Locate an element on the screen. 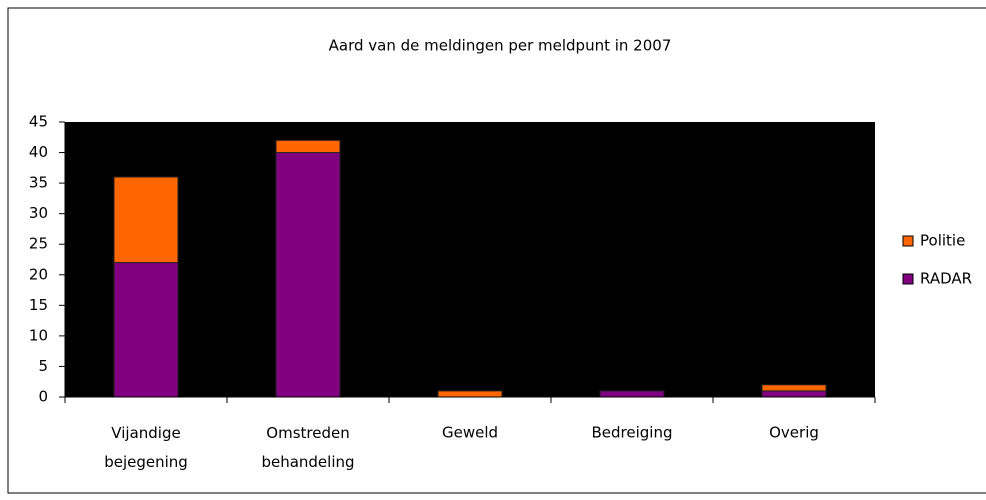 Image resolution: width=986 pixels, height=500 pixels. y-tick-label: 15 is located at coordinates (38, 305).